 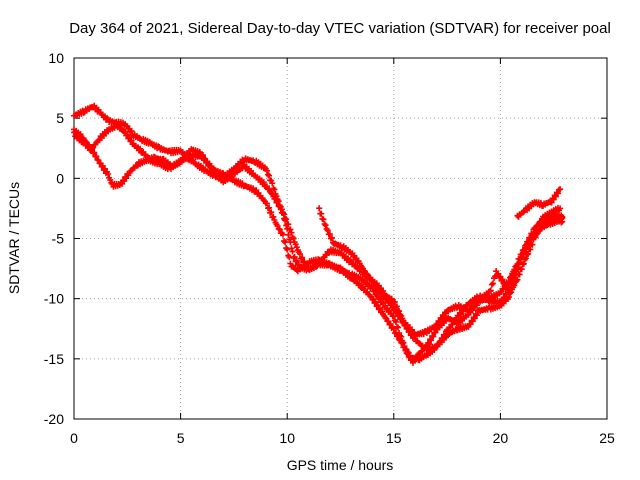 What do you see at coordinates (54, 299) in the screenshot?
I see `y-tick-label: -10` at bounding box center [54, 299].